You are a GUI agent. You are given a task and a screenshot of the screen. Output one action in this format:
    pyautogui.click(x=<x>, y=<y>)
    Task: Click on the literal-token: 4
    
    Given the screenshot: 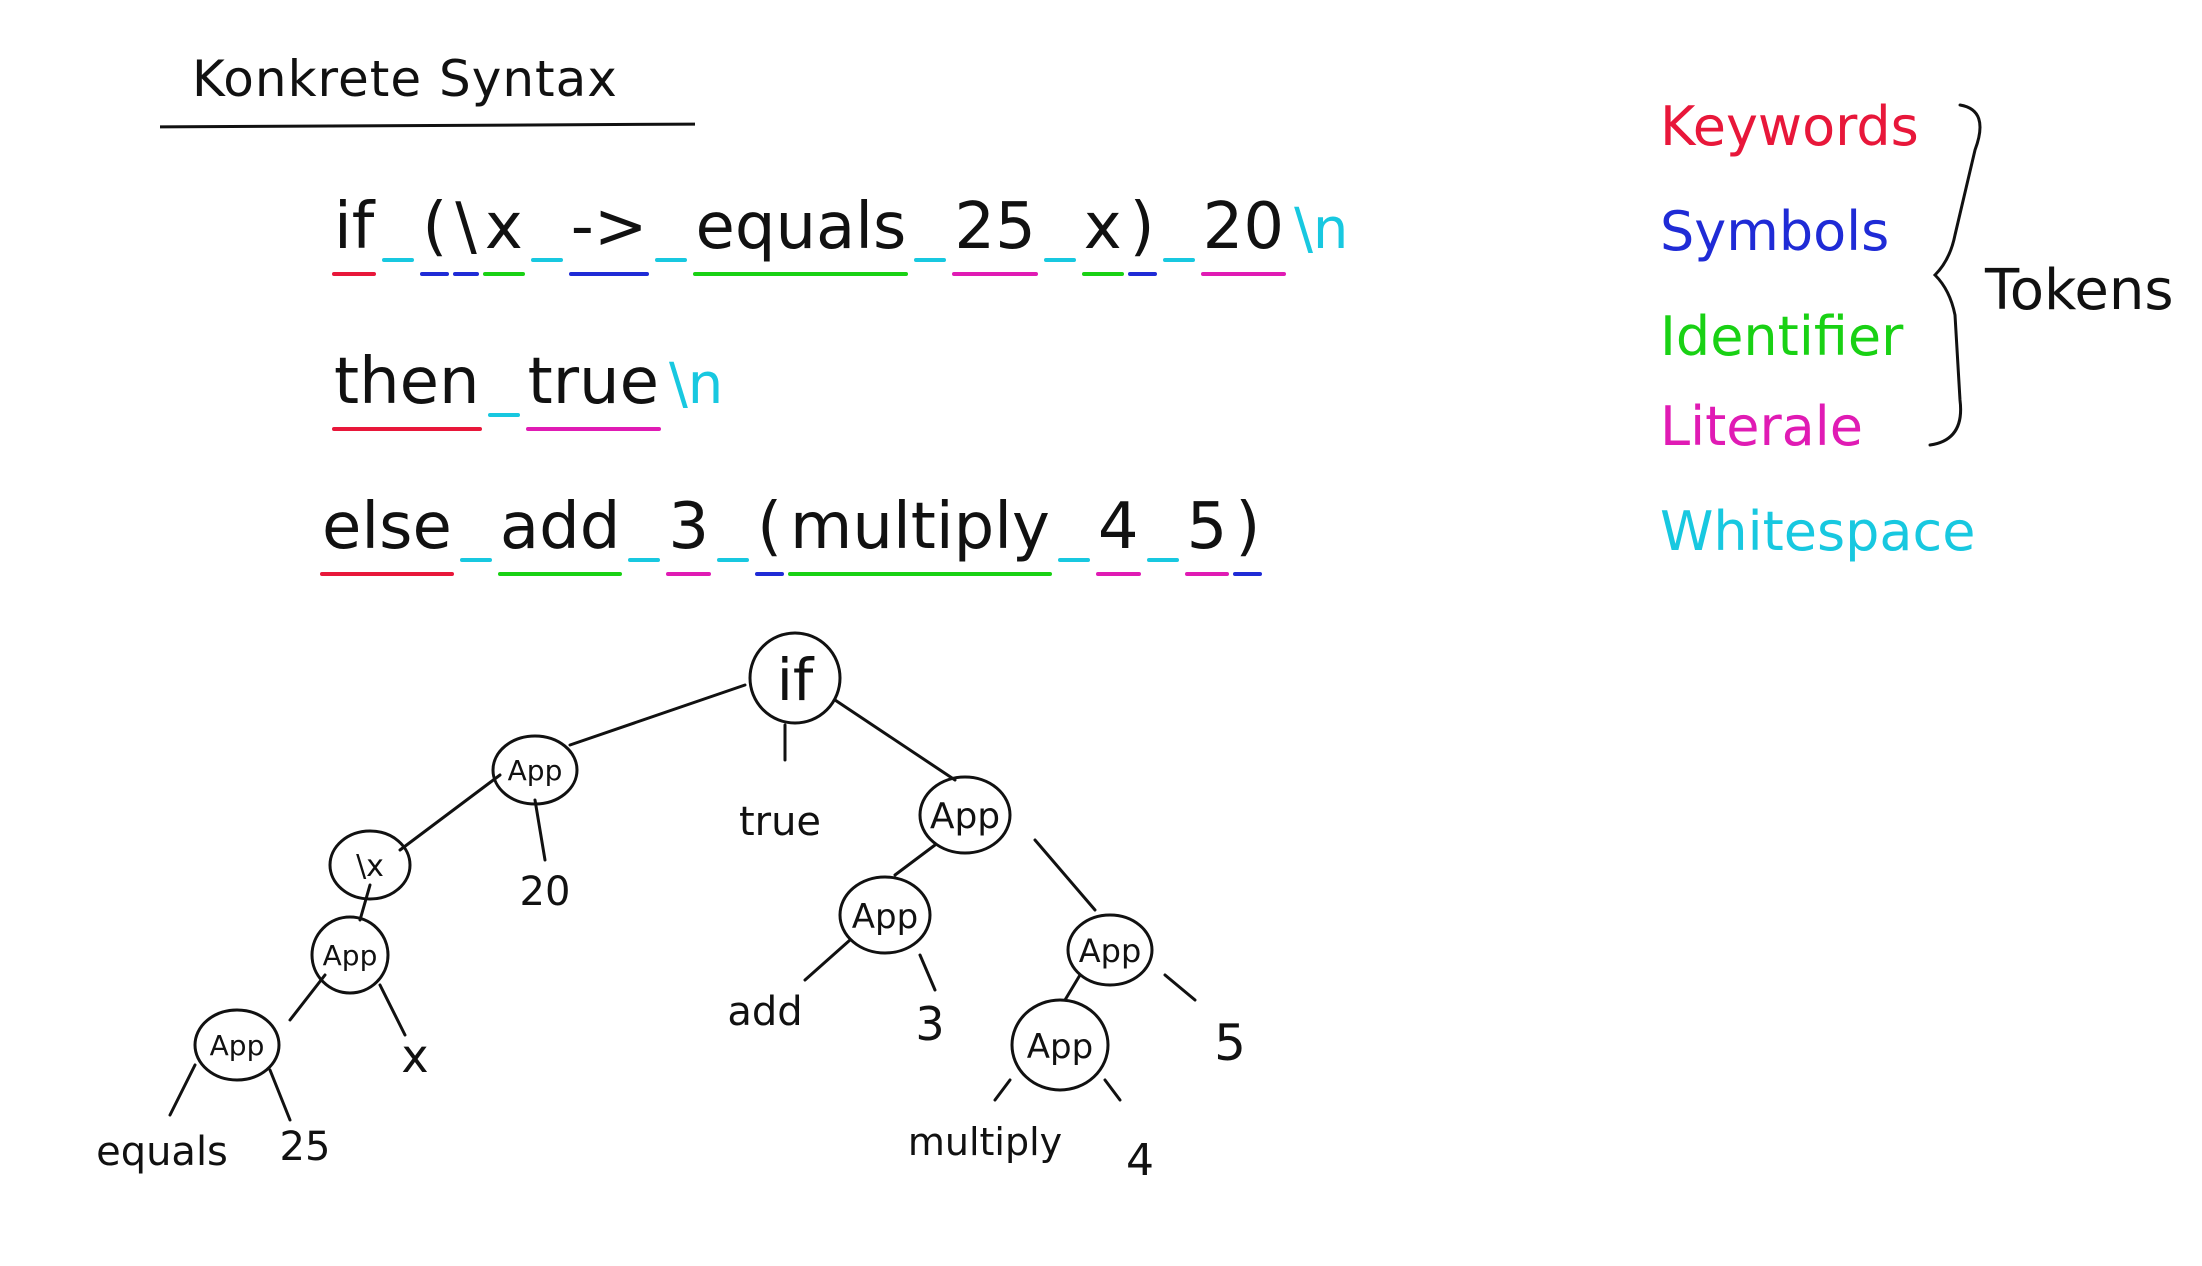 What is the action you would take?
    pyautogui.click(x=1118, y=533)
    